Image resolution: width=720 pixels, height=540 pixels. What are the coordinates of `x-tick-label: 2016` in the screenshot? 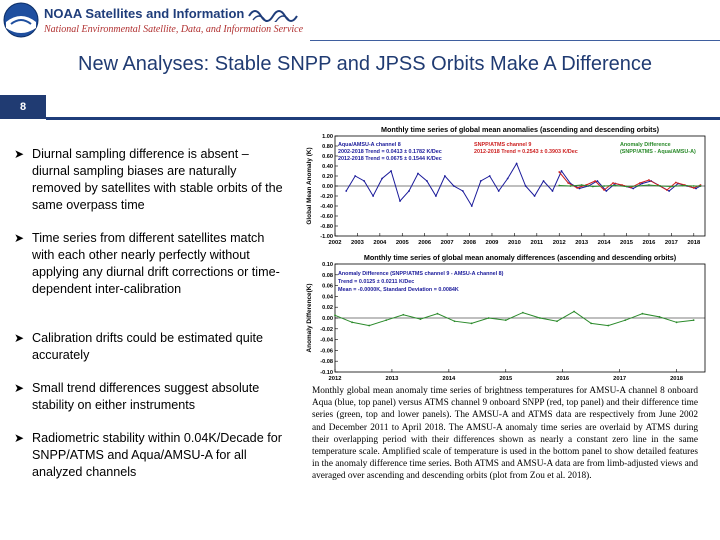 It's located at (649, 243).